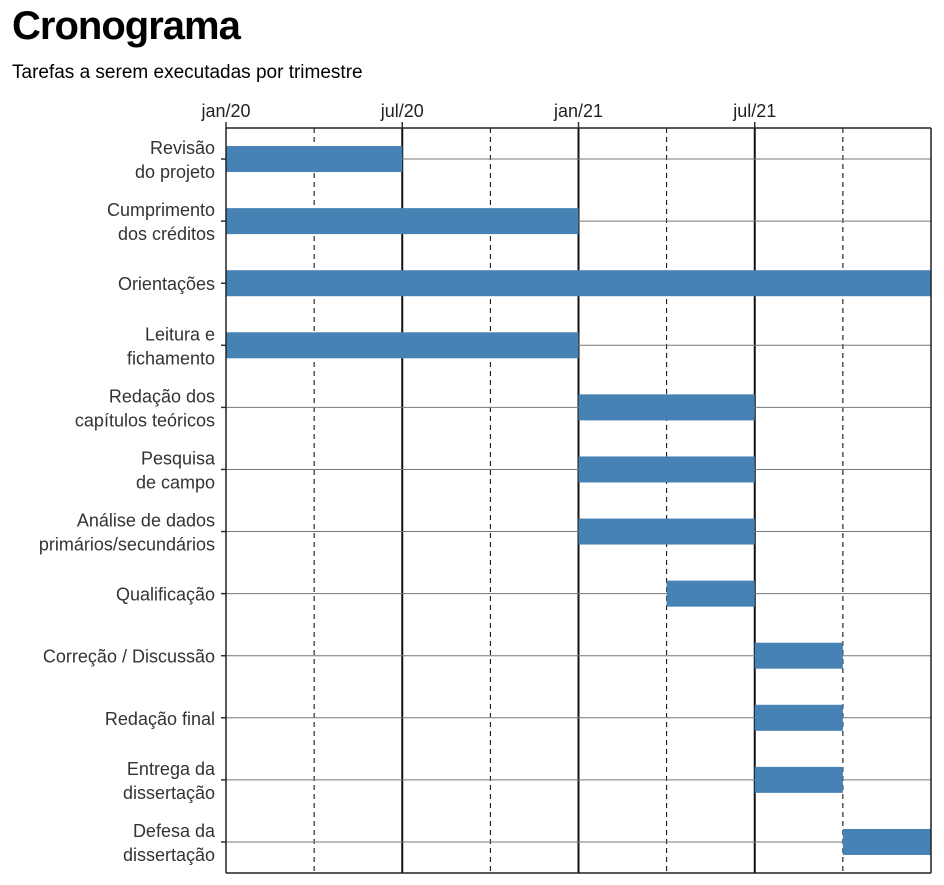 The image size is (944, 885). I want to click on task-label: fichamento, so click(171, 358).